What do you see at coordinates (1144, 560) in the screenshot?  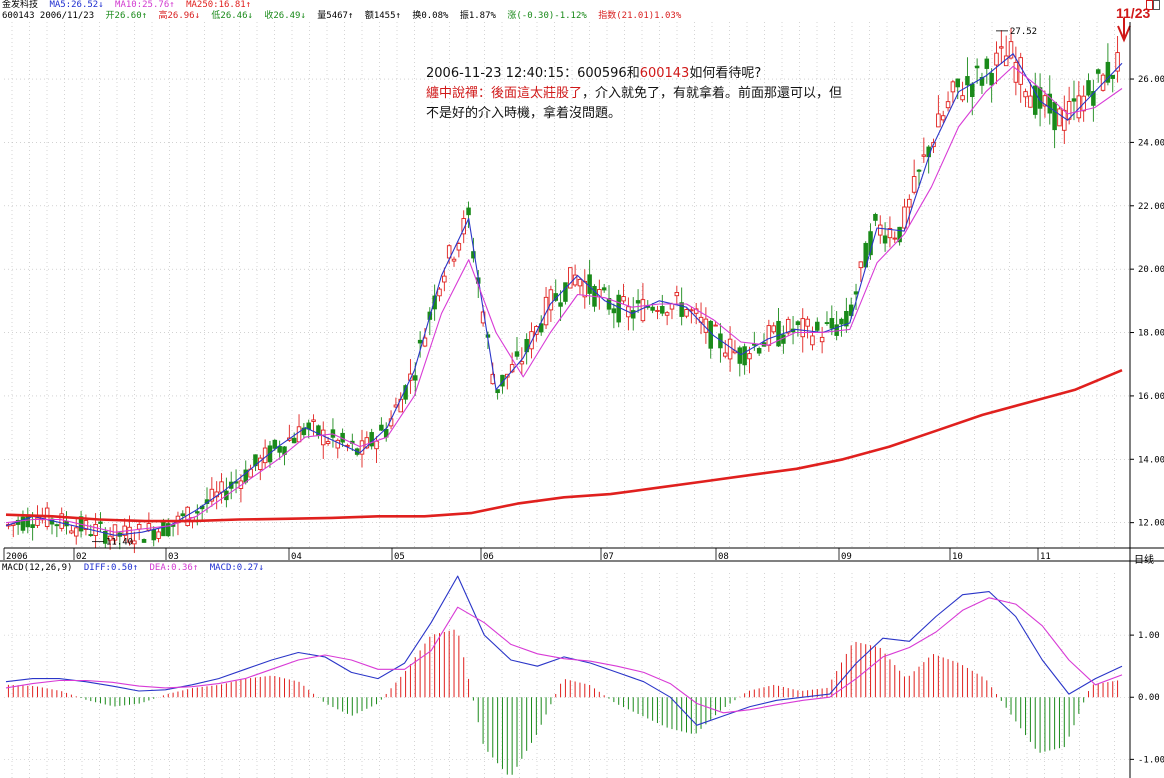 I see `period-label: 日线` at bounding box center [1144, 560].